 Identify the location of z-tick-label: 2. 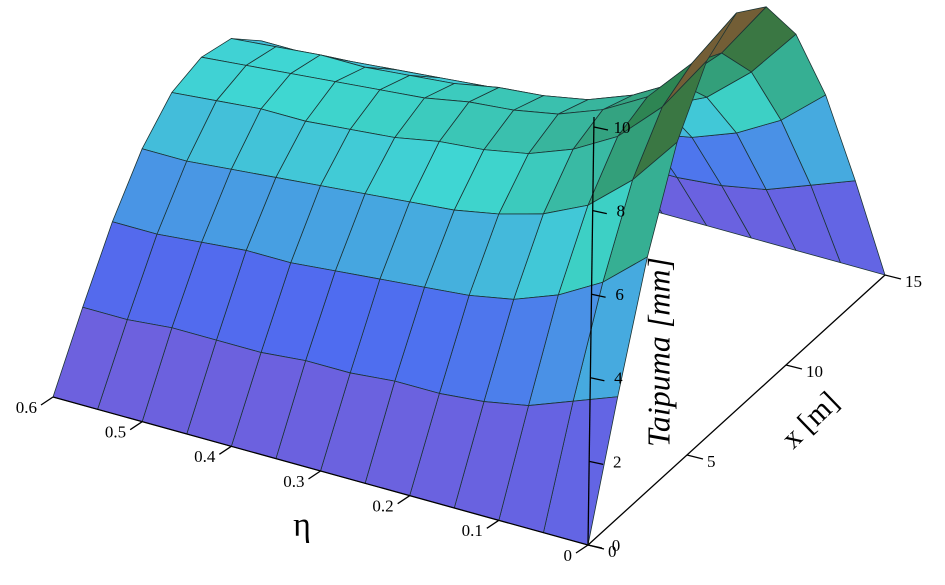
(617, 461).